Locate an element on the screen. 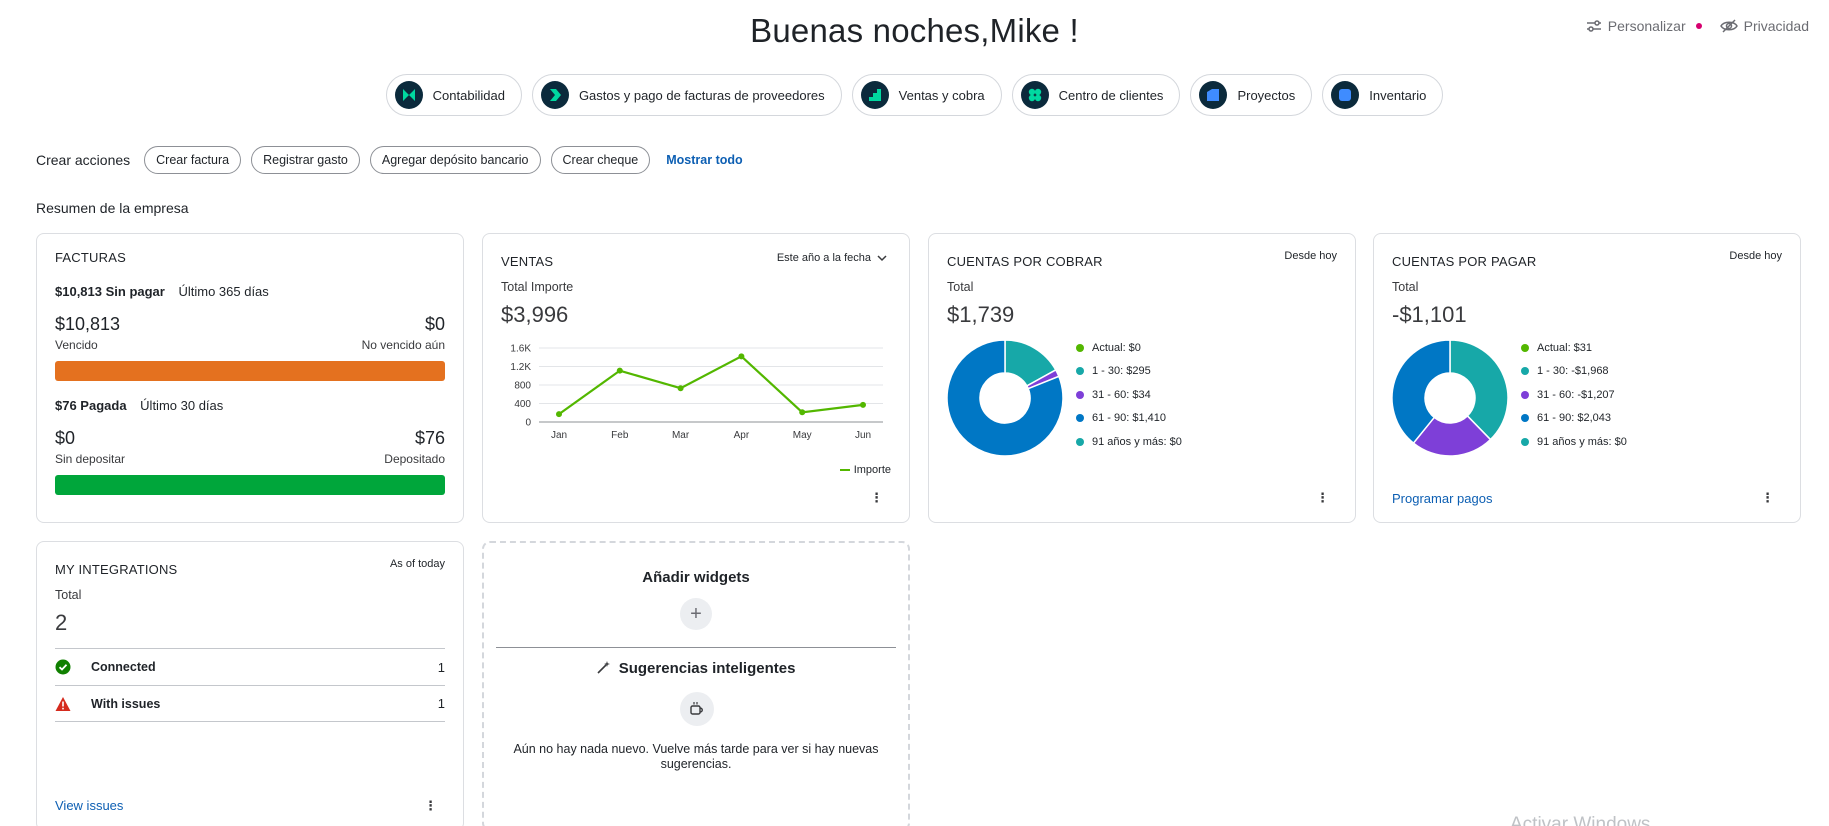 Image resolution: width=1829 pixels, height=826 pixels. overdue-label: Vencido is located at coordinates (76, 345).